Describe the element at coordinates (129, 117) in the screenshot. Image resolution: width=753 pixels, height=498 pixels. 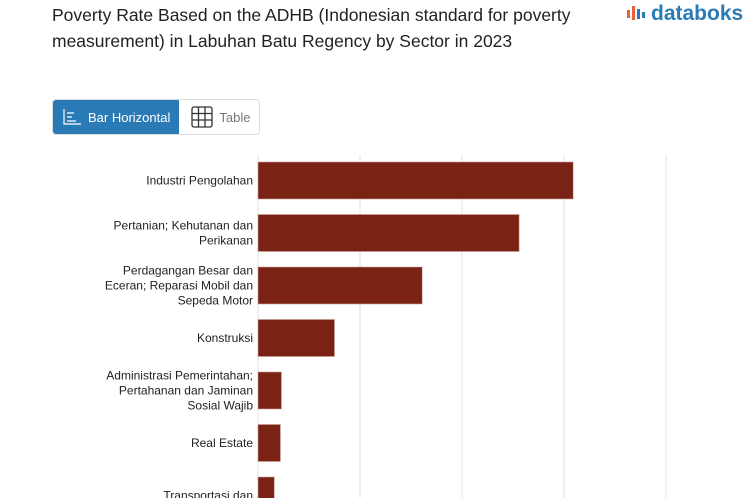
I see `bar-horizontal-label: Bar Horizontal` at that location.